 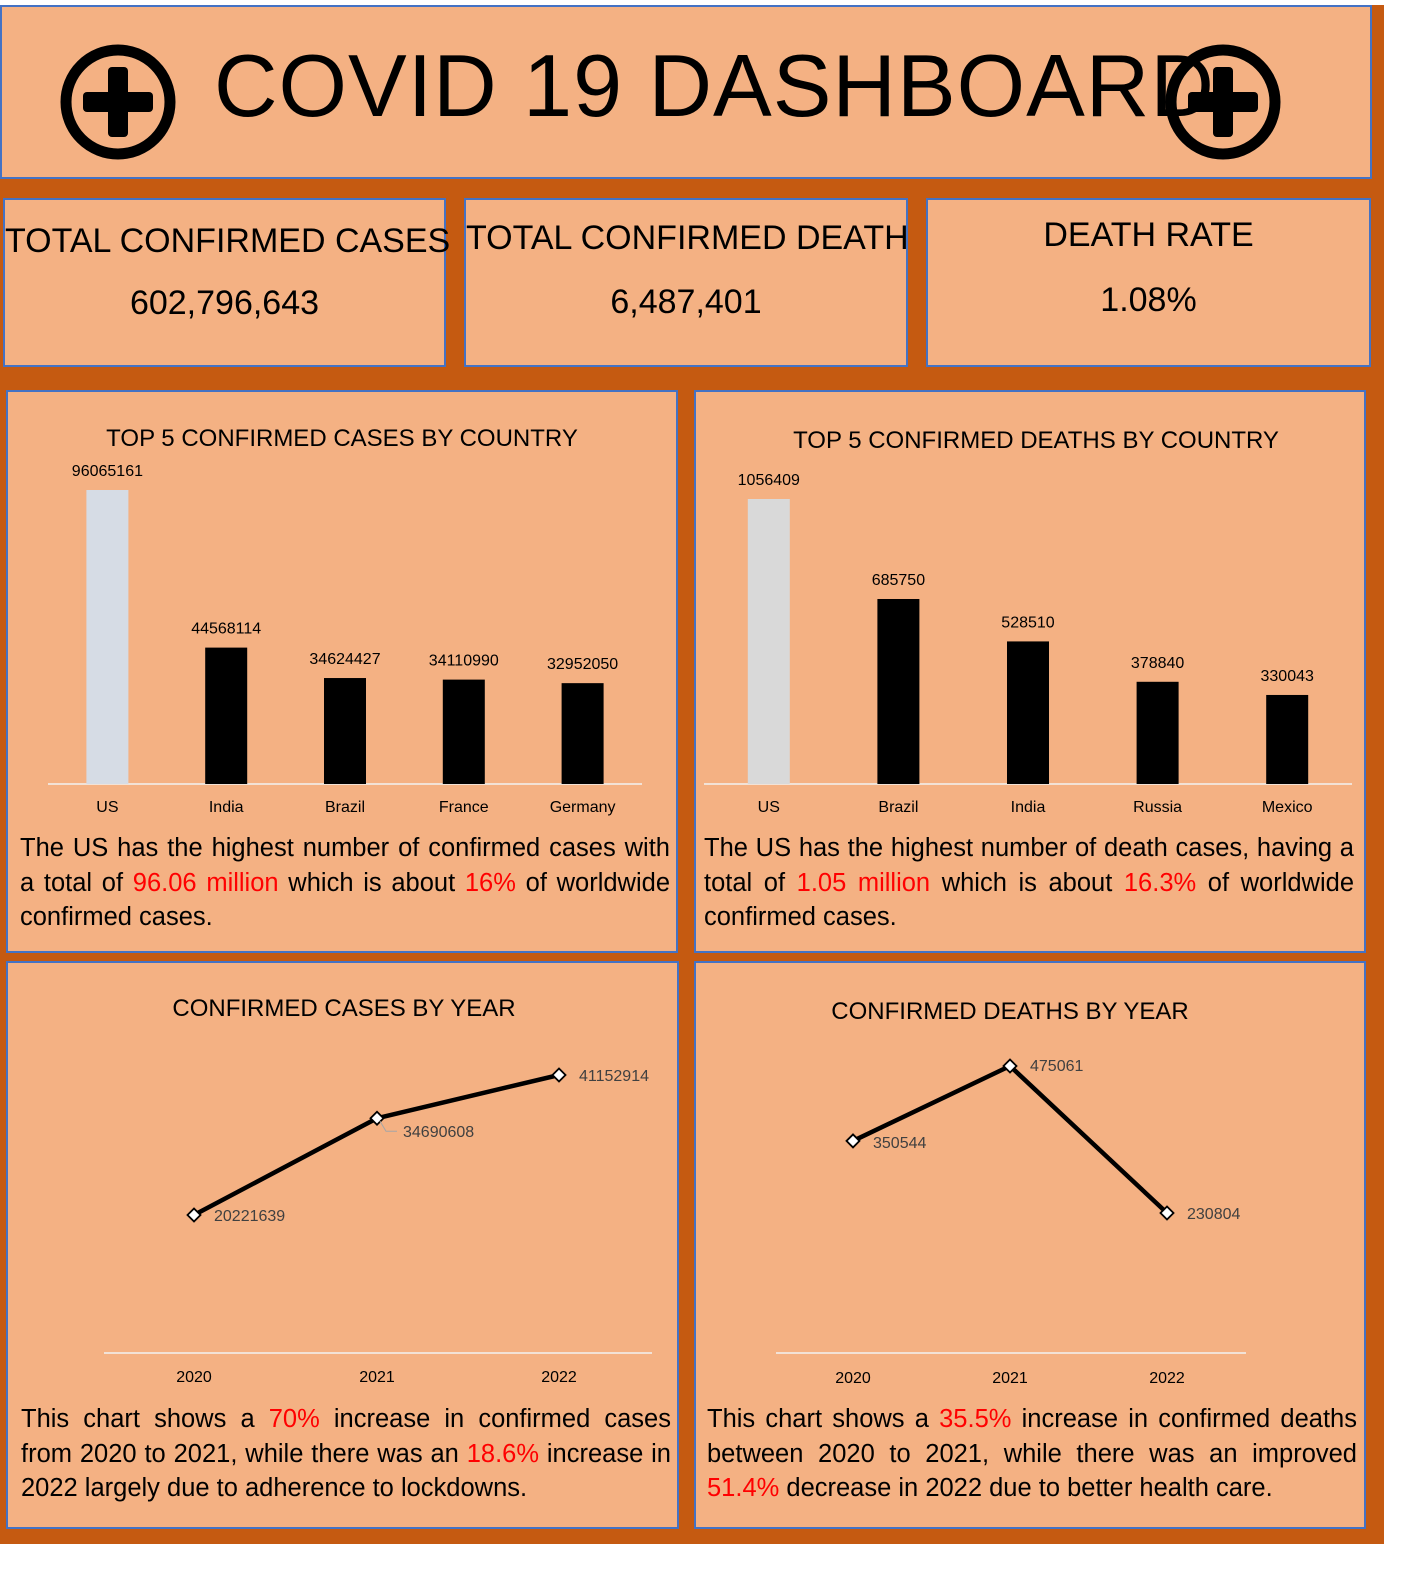 What do you see at coordinates (769, 480) in the screenshot?
I see `data-label: 1056409` at bounding box center [769, 480].